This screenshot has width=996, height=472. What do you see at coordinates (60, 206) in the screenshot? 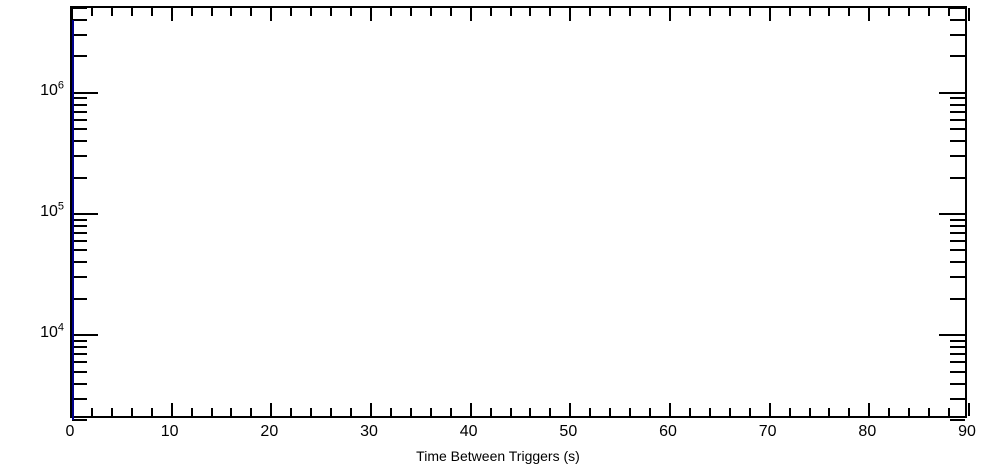
I see `y-tick-exponent: 5` at bounding box center [60, 206].